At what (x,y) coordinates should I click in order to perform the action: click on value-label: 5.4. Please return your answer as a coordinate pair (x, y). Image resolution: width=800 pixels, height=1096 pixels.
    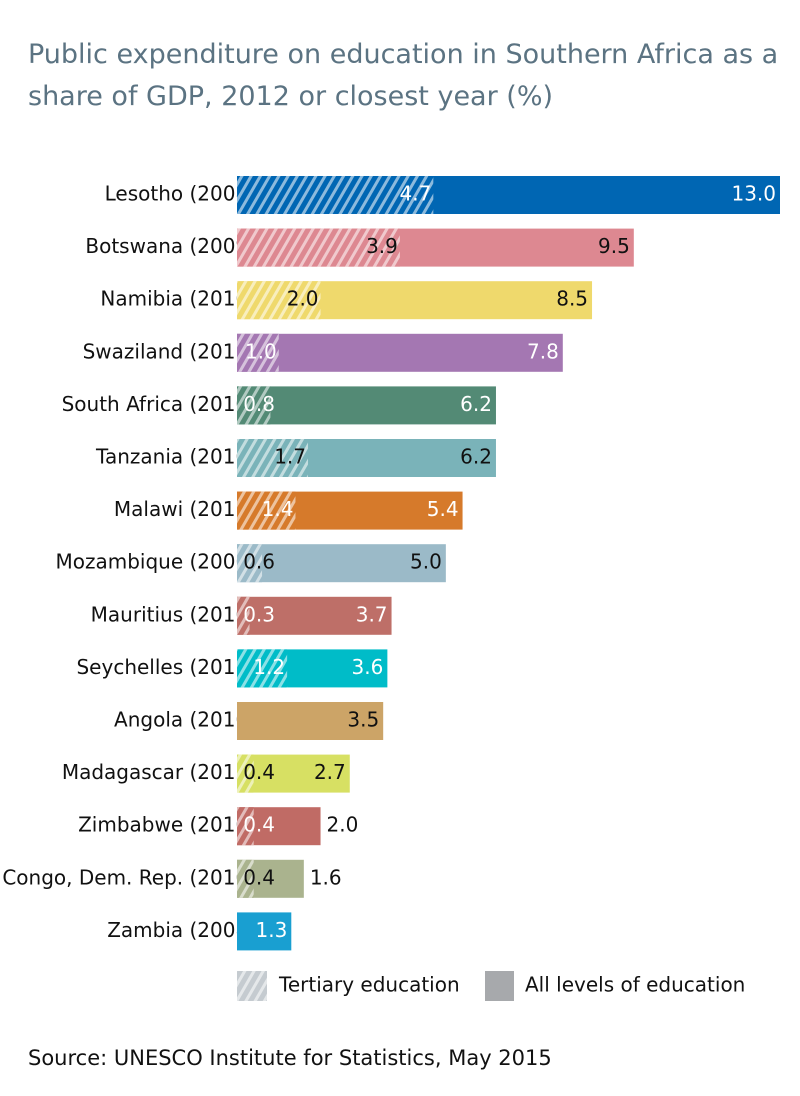
    Looking at the image, I should click on (443, 509).